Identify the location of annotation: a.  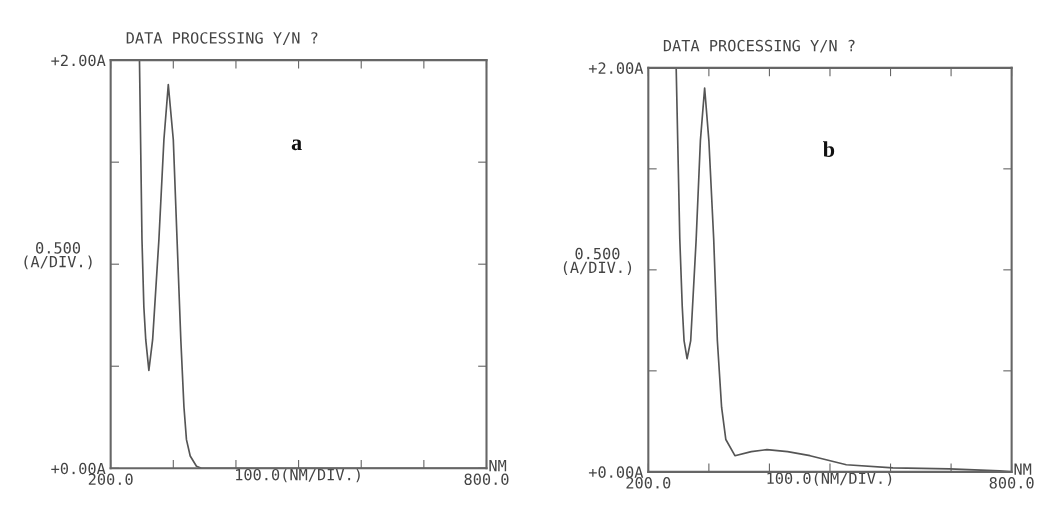
(296, 145).